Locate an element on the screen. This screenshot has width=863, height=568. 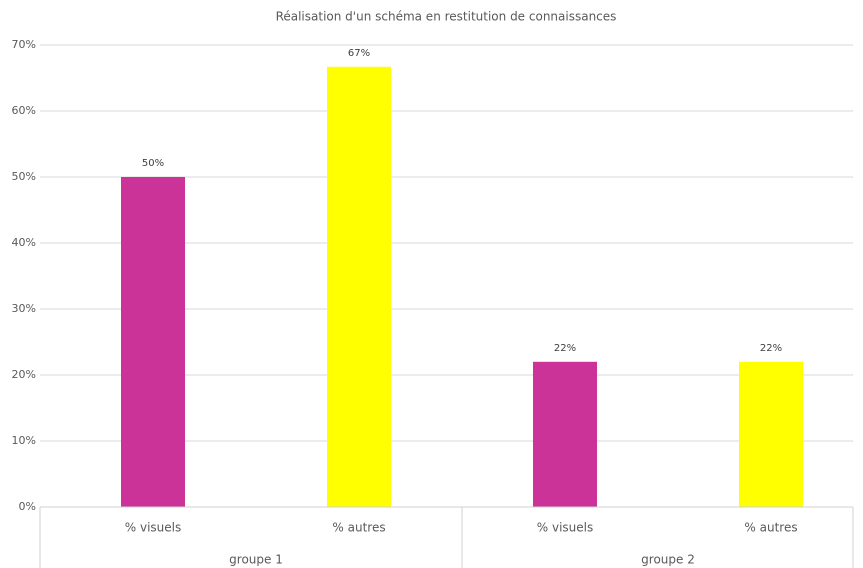
data-label: 50% is located at coordinates (153, 163).